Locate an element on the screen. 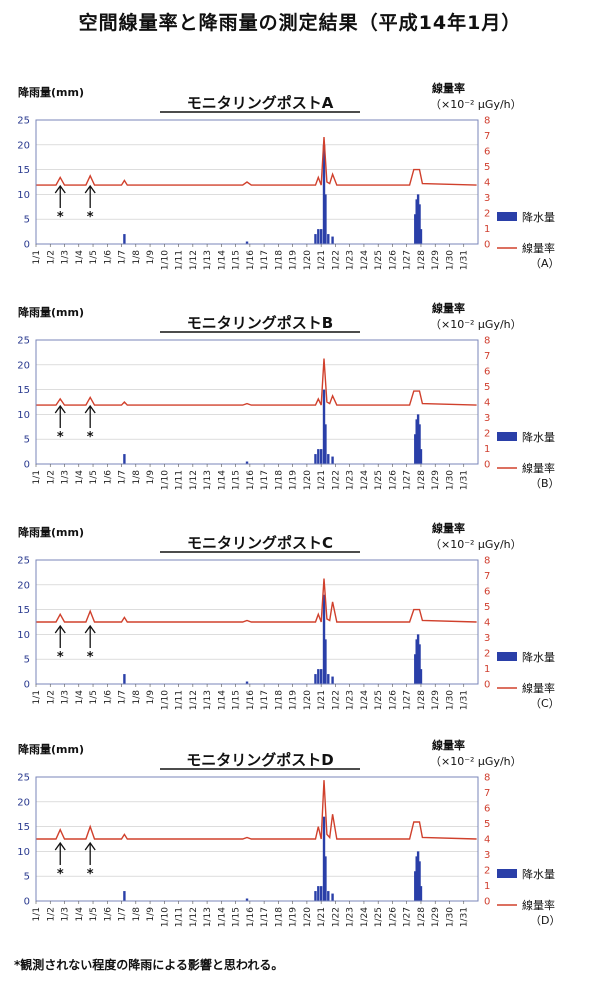 This screenshot has height=988, width=600. right-tick-label: 4 is located at coordinates (487, 403).